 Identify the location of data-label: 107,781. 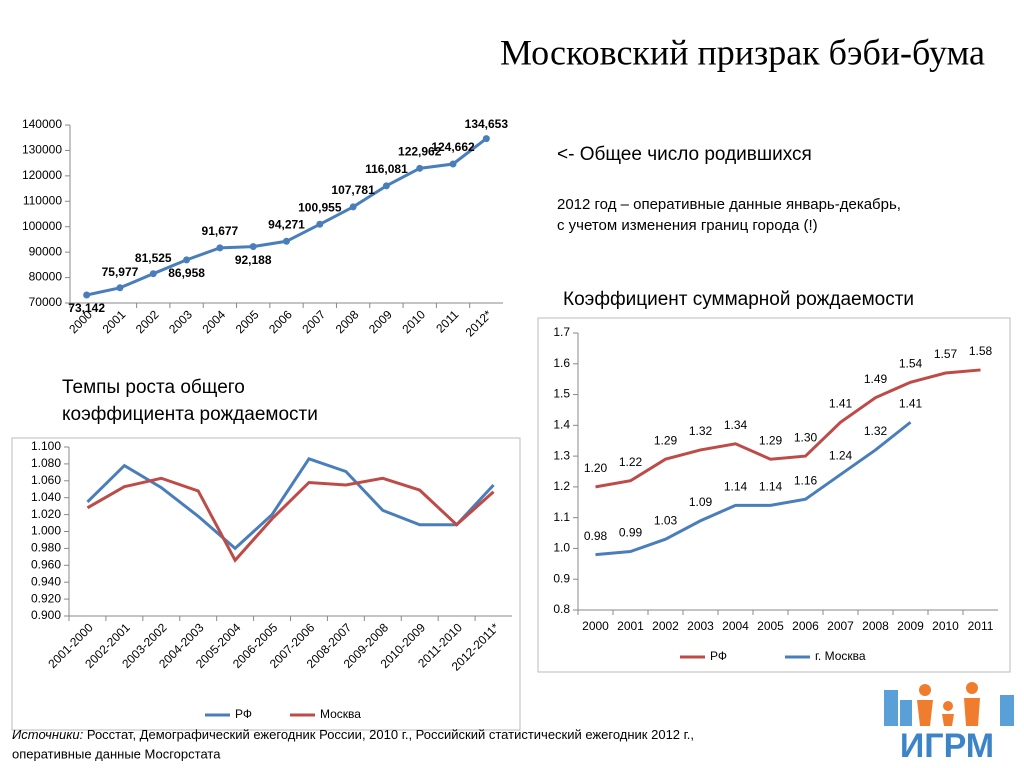
(353, 190).